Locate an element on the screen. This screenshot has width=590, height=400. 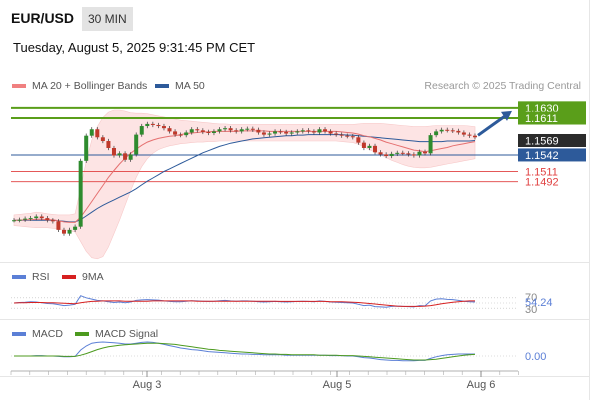
legend-rsi-swatch is located at coordinates (19, 277).